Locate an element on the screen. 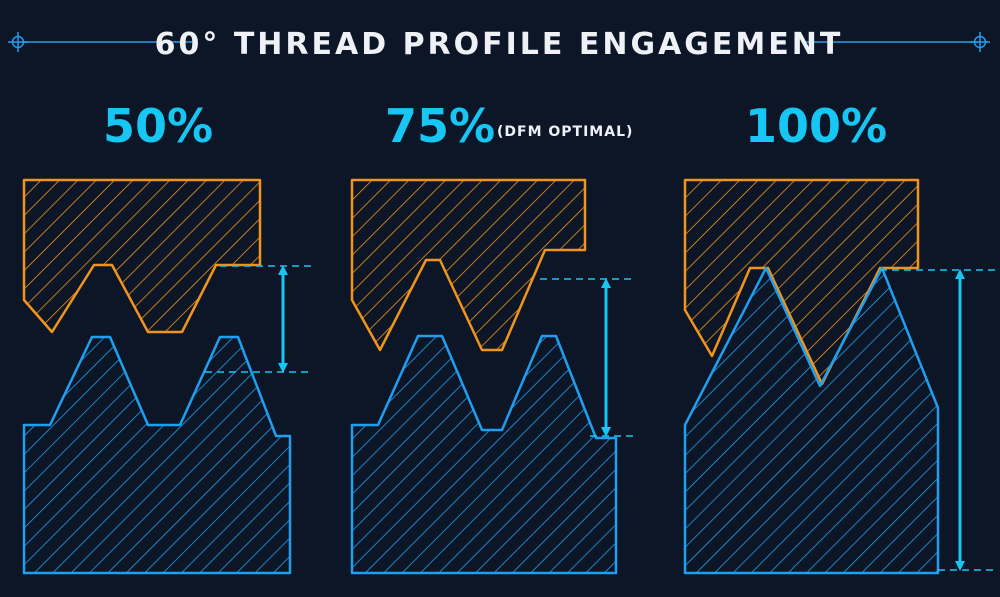  panel-label: 100% is located at coordinates (816, 126).